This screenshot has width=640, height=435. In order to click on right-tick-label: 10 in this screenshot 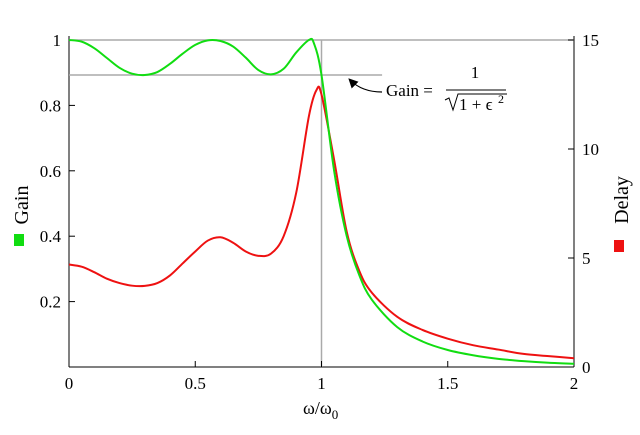, I will do `click(590, 149)`.